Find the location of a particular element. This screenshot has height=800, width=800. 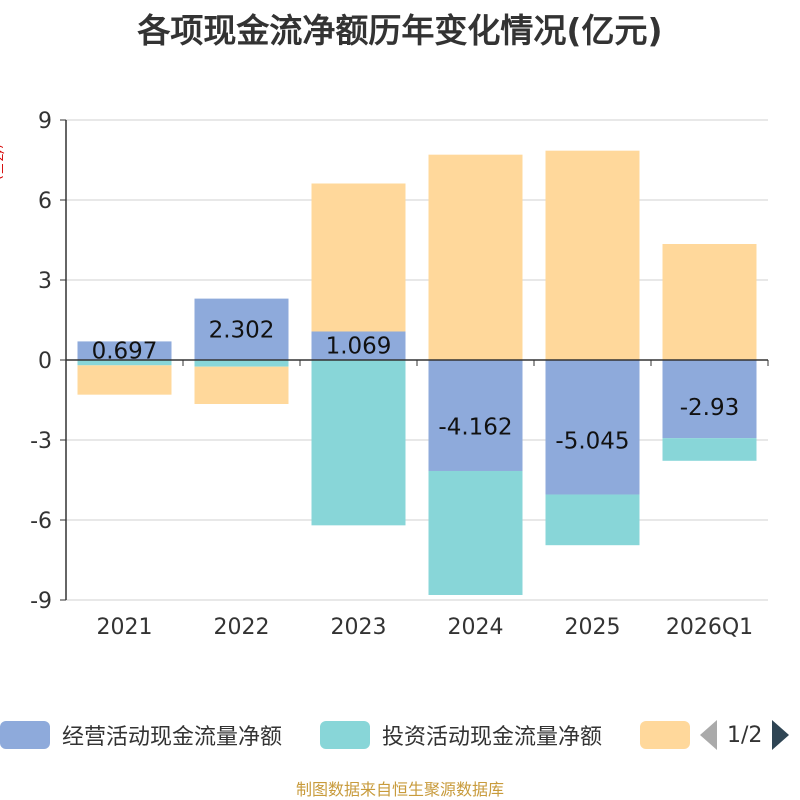

bar-financing-2021 is located at coordinates (124, 380).